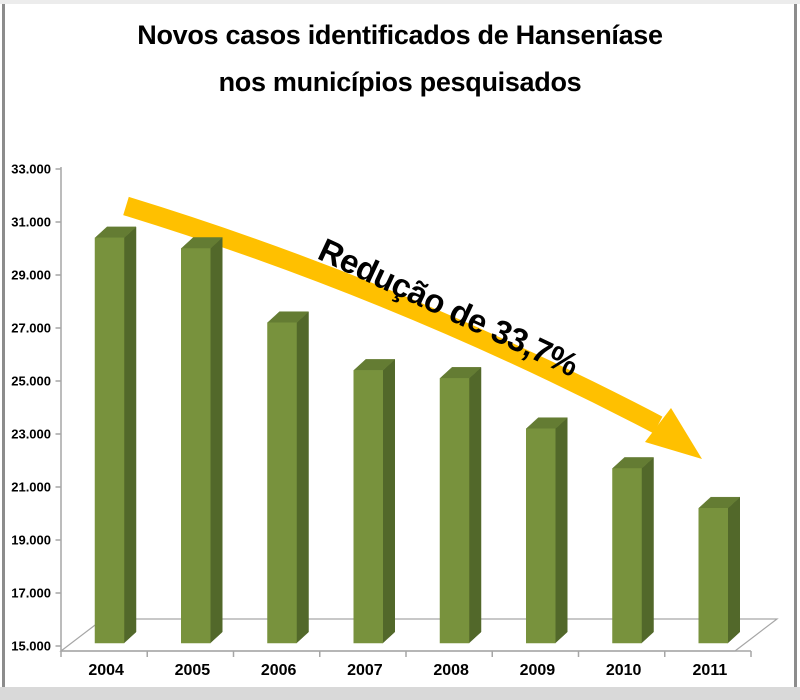  I want to click on bar-2006, so click(288, 477).